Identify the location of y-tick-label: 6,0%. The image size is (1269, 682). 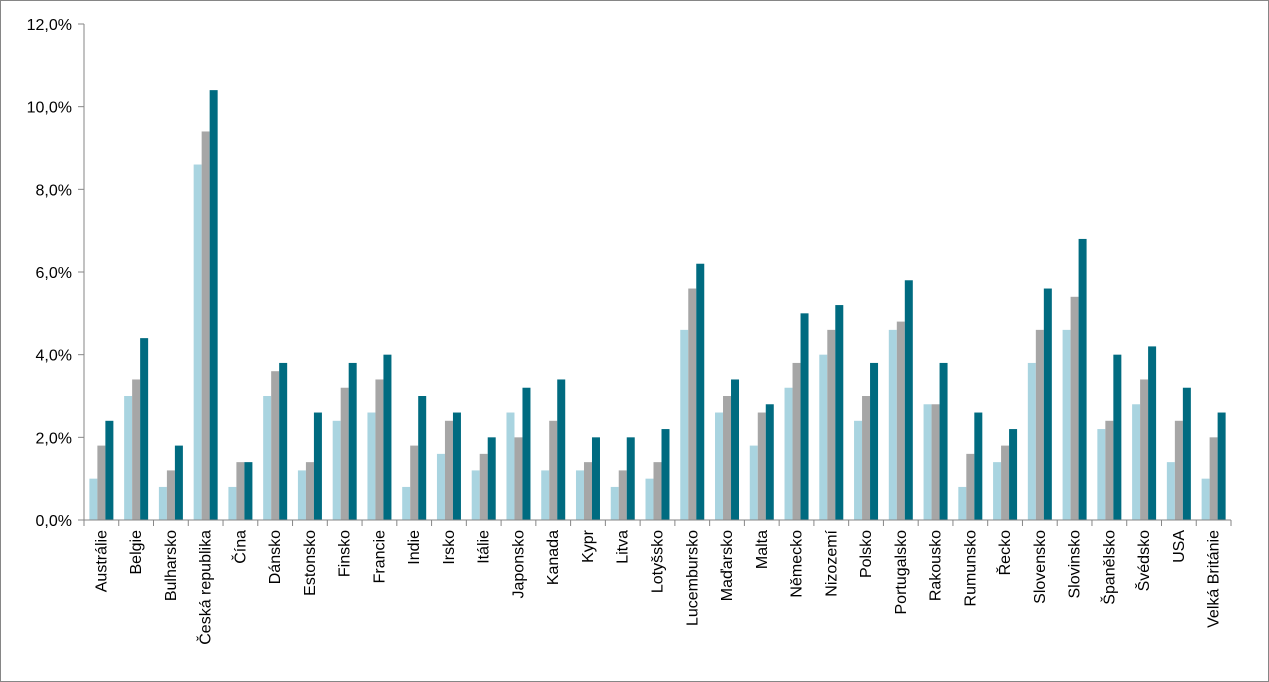
(54, 273).